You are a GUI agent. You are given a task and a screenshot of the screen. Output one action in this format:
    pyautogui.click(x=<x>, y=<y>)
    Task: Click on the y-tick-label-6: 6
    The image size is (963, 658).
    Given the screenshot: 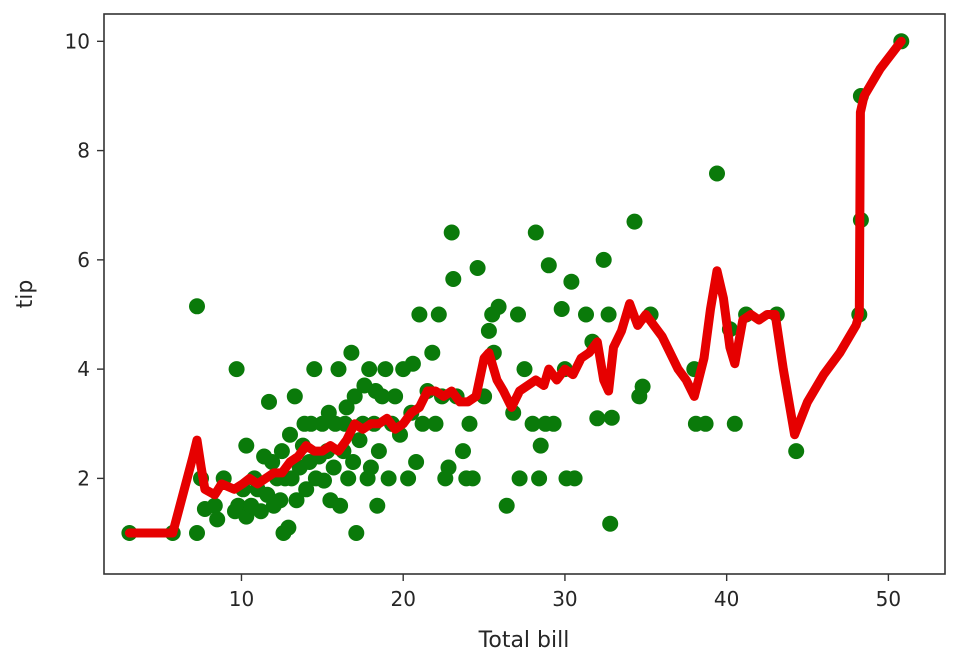 What is the action you would take?
    pyautogui.click(x=83, y=260)
    